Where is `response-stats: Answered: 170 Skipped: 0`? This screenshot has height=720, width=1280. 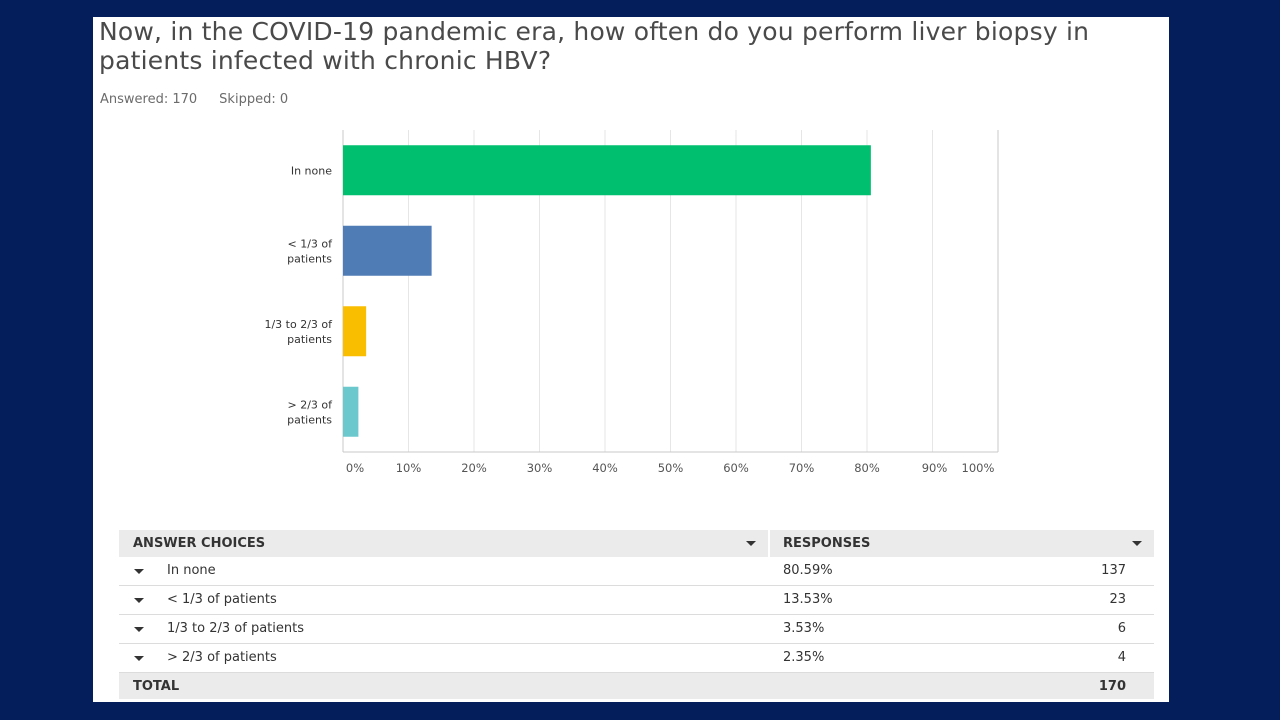 response-stats: Answered: 170 Skipped: 0 is located at coordinates (194, 99).